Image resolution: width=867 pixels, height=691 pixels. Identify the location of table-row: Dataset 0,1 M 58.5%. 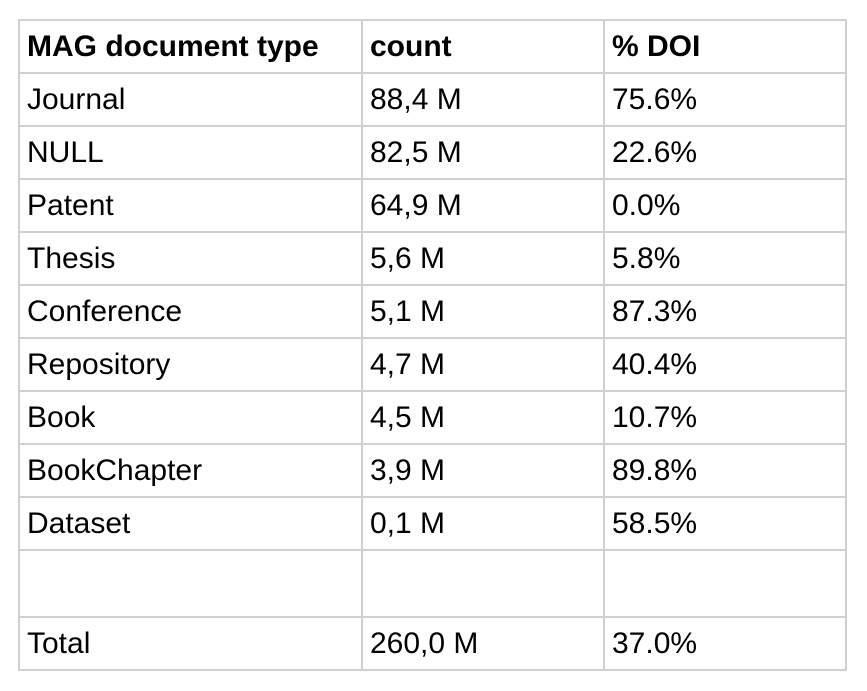
(432, 523).